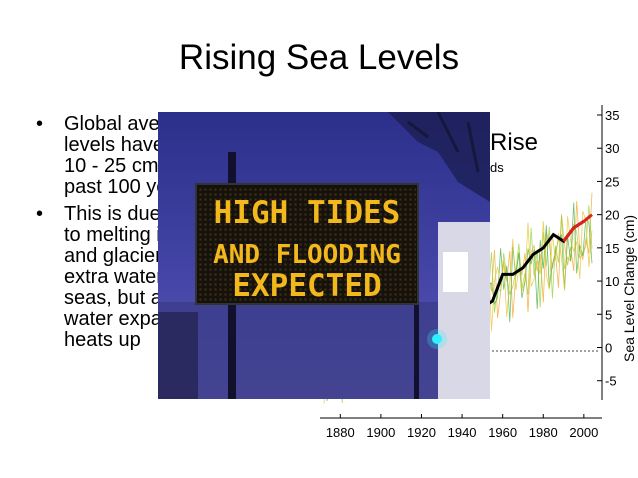 Image resolution: width=638 pixels, height=478 pixels. What do you see at coordinates (577, 228) in the screenshot?
I see `chart-series-recent` at bounding box center [577, 228].